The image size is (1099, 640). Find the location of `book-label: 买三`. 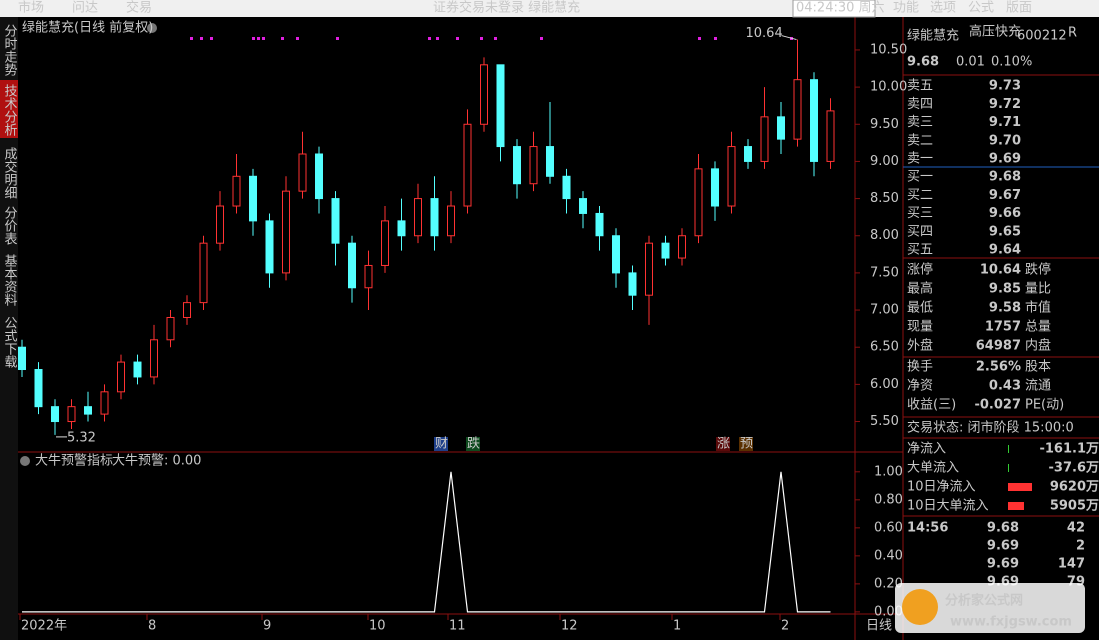

book-label: 买三 is located at coordinates (920, 213).